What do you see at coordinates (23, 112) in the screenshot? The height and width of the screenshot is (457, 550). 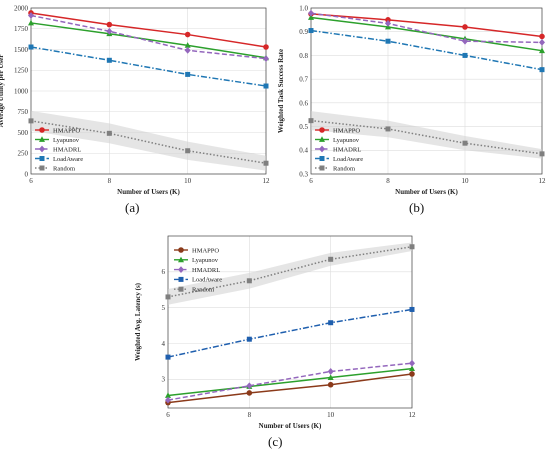 I see `a-ytick-3: 750` at bounding box center [23, 112].